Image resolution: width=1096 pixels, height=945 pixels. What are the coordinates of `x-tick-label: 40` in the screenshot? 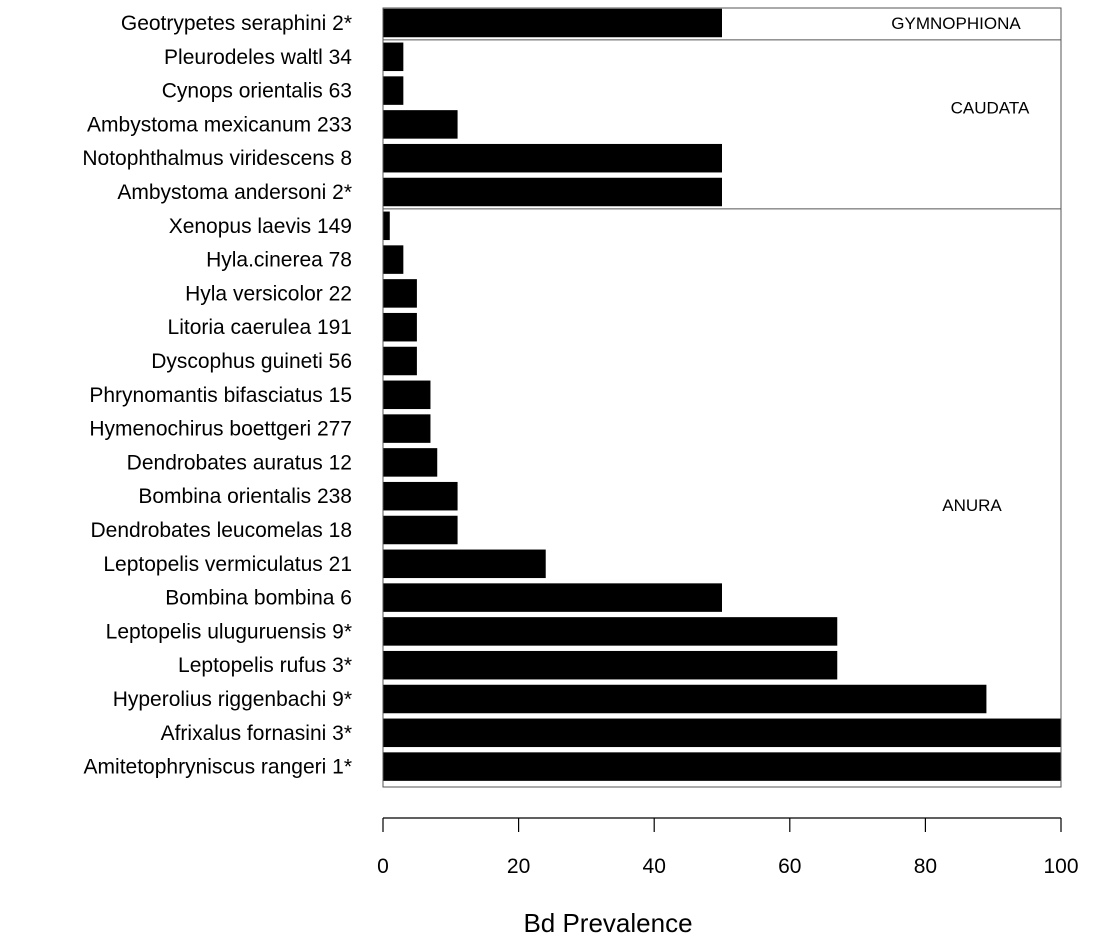 It's located at (654, 866).